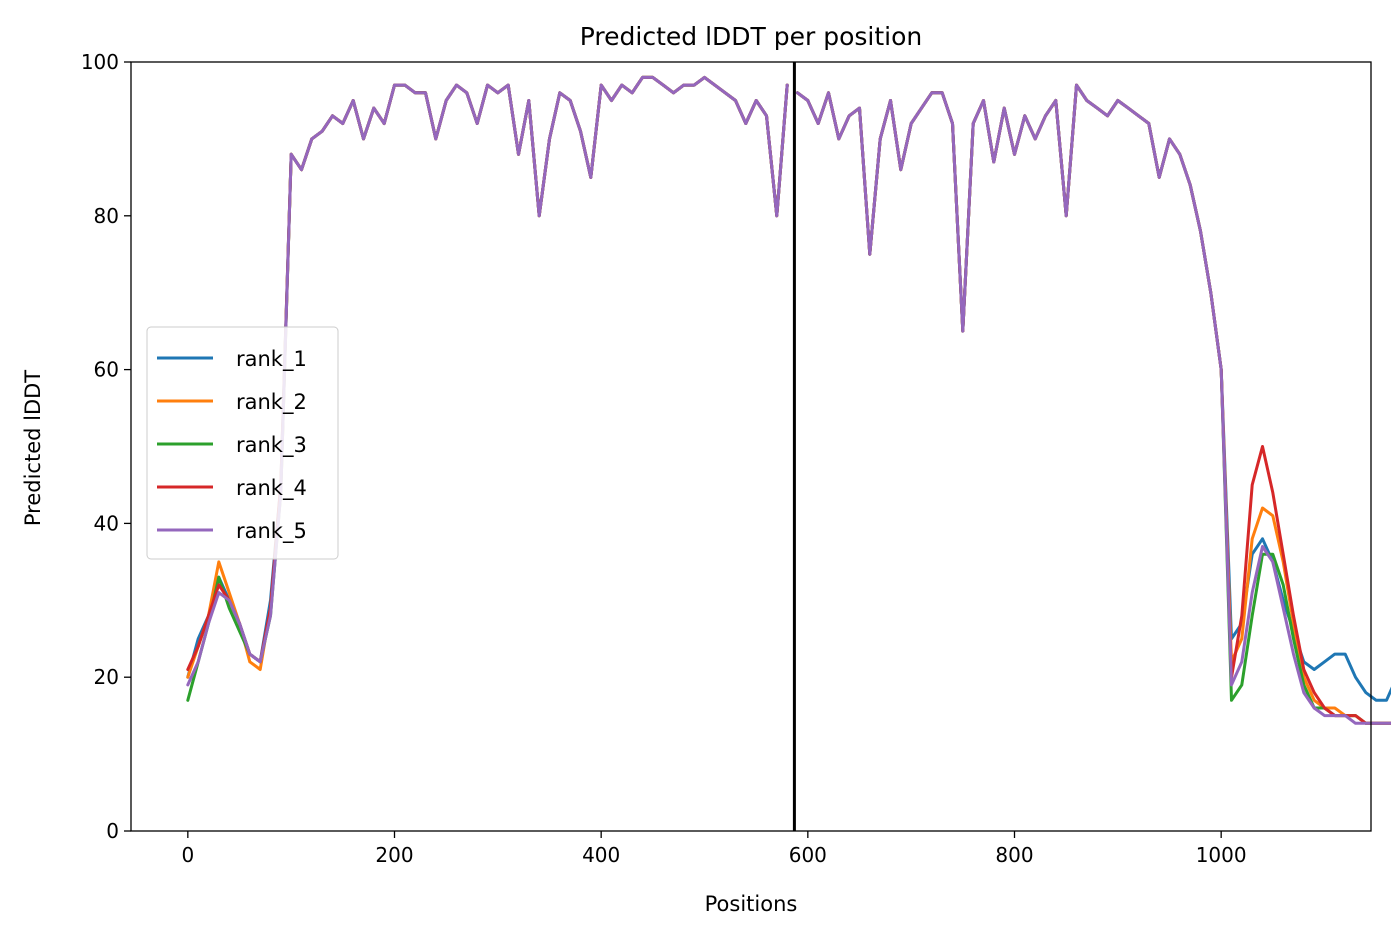 Image resolution: width=1391 pixels, height=939 pixels. I want to click on y-tick-label: 60, so click(106, 370).